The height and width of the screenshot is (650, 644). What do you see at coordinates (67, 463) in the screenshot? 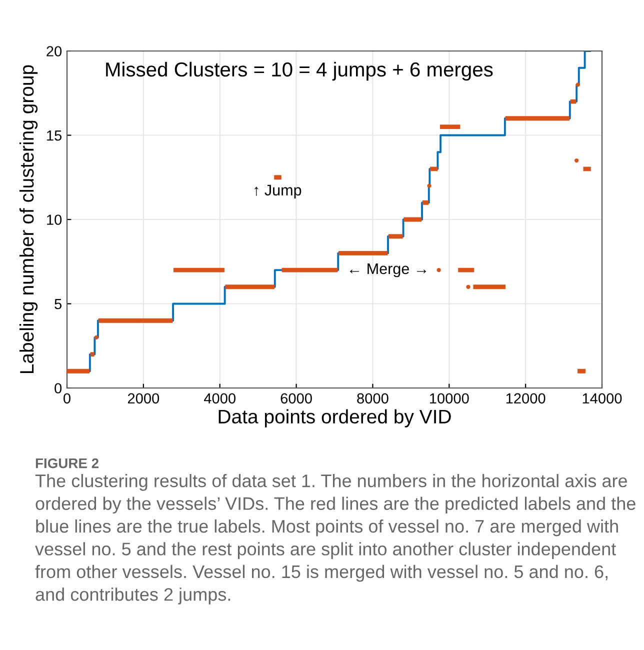
I see `caption: FIGURE 2` at bounding box center [67, 463].